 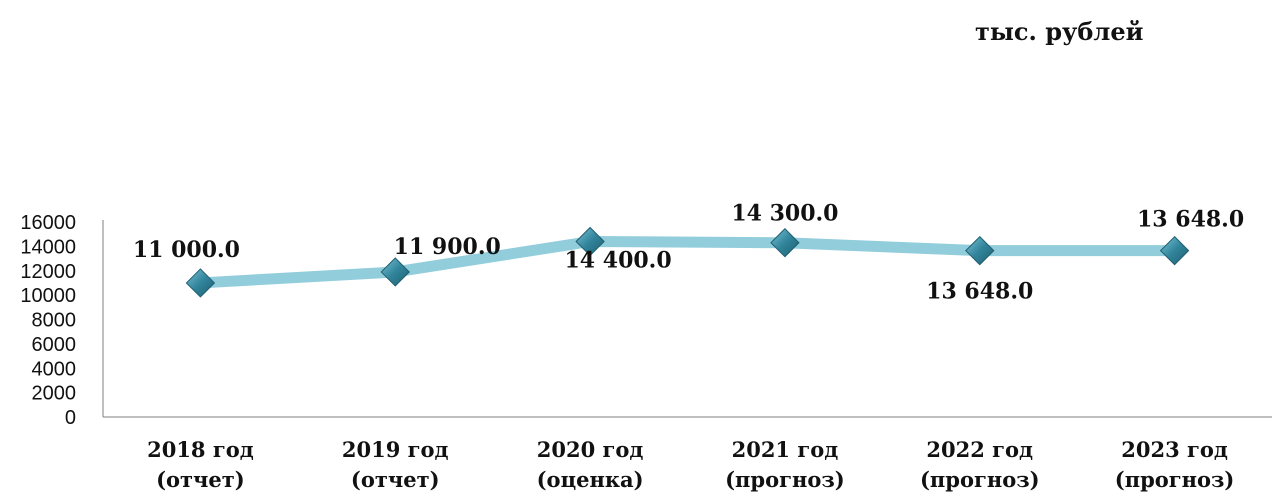 I want to click on y-tick-label: 4000, so click(x=54, y=369).